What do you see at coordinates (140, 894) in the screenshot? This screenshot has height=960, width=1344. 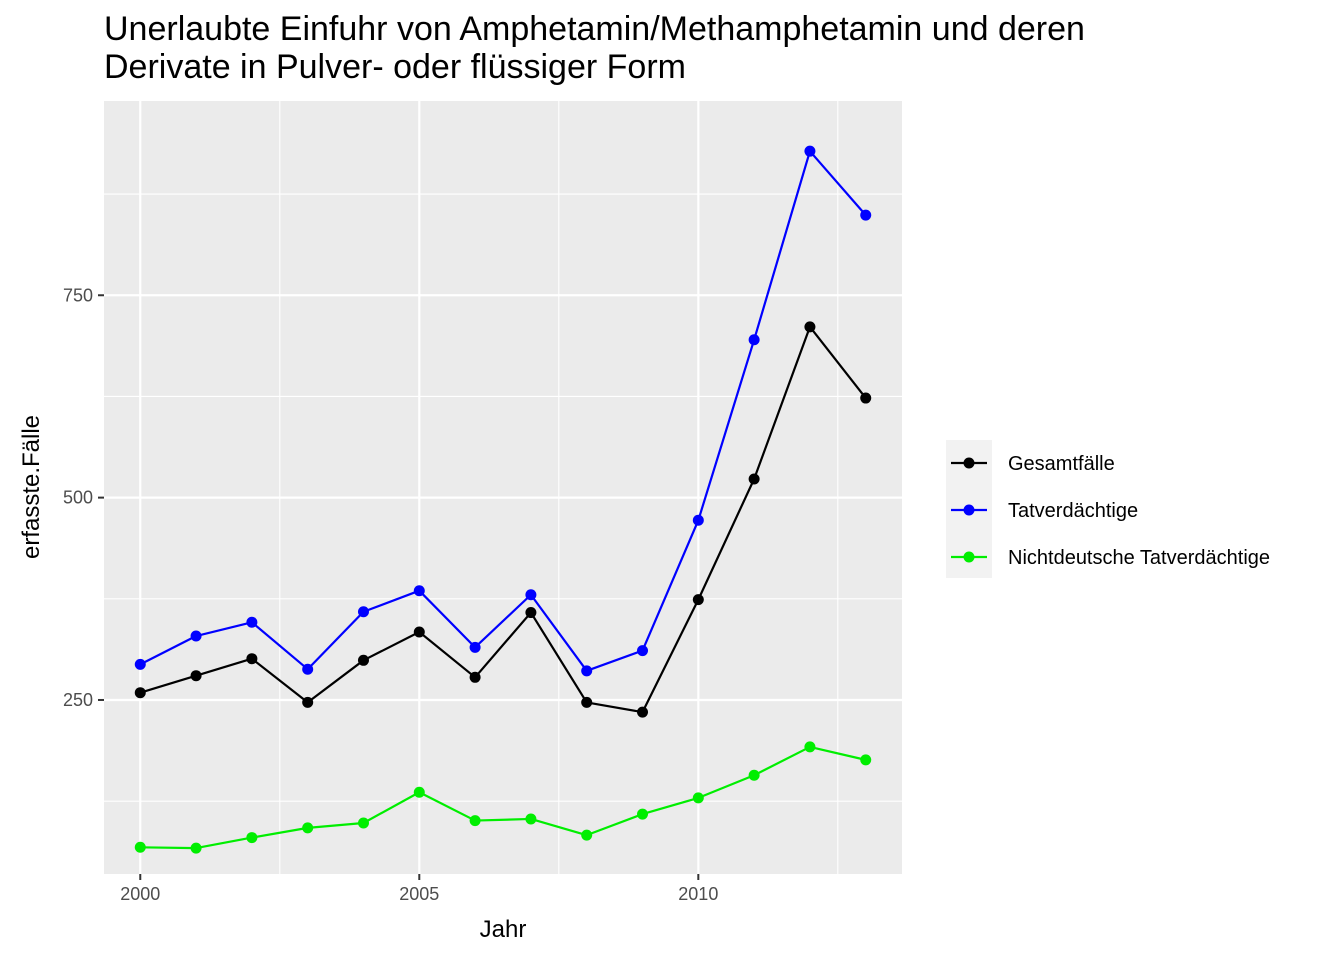 I see `x-tick-label: 2000` at bounding box center [140, 894].